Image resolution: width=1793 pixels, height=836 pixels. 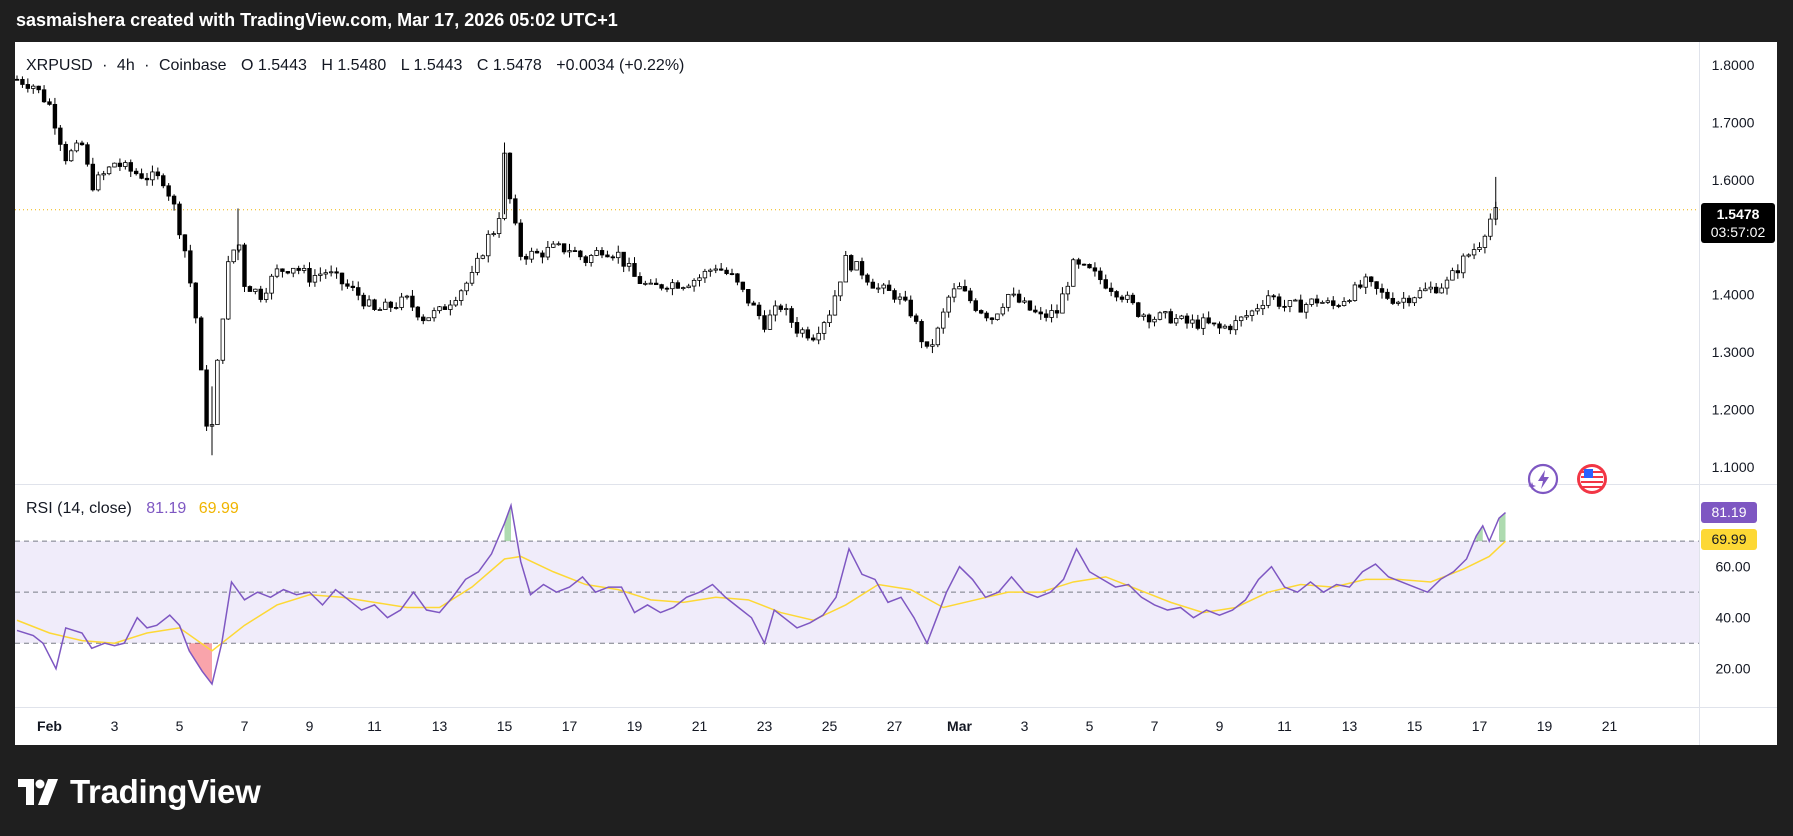 I want to click on rsi-value-badge: 81.19, so click(x=1729, y=512).